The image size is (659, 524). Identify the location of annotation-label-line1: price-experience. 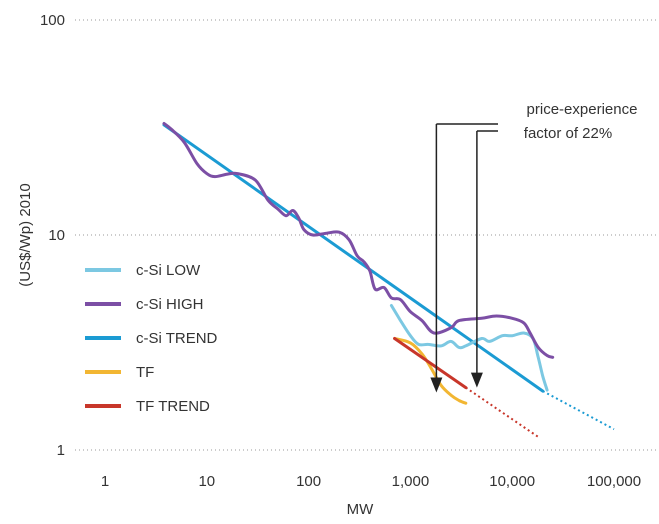
(582, 109).